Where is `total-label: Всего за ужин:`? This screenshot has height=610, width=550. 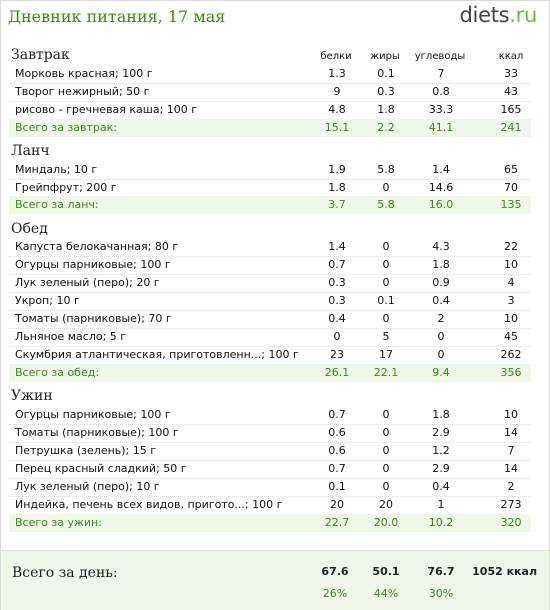
total-label: Всего за ужин: is located at coordinates (58, 522).